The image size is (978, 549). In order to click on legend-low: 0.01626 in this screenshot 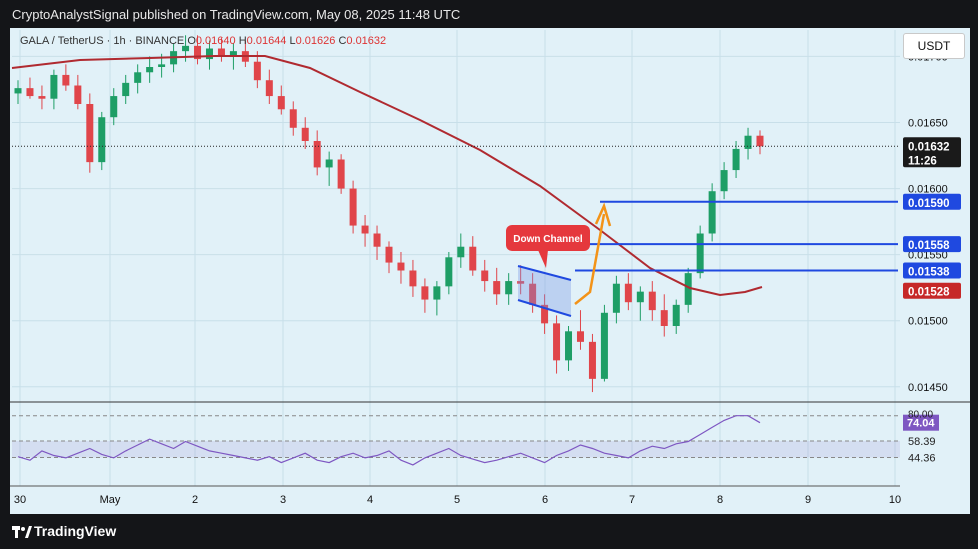, I will do `click(315, 41)`.